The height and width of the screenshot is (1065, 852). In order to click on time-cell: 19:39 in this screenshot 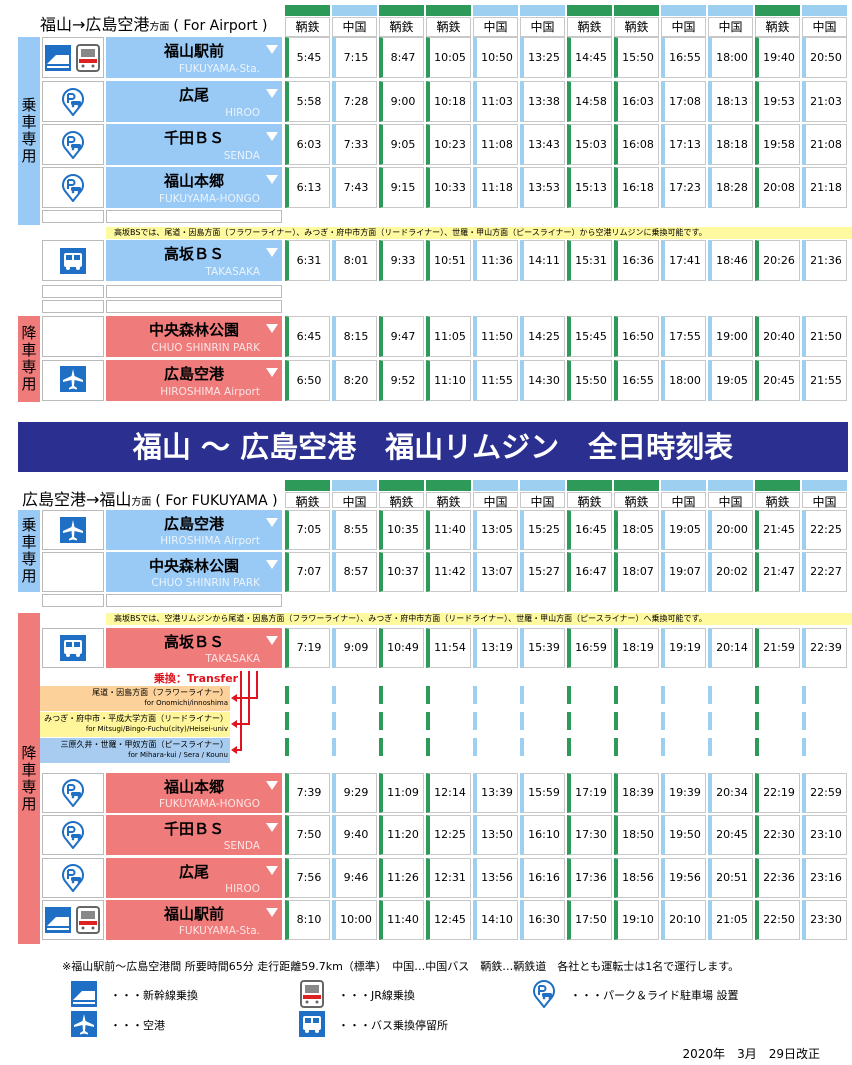, I will do `click(683, 793)`.